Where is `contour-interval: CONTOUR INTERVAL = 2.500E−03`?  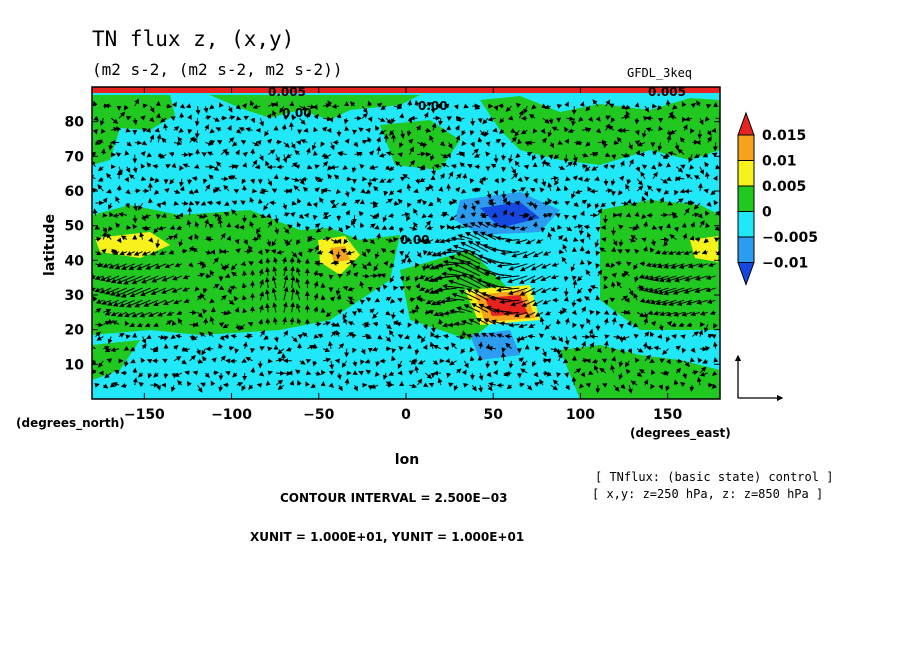 contour-interval: CONTOUR INTERVAL = 2.500E−03 is located at coordinates (393, 498).